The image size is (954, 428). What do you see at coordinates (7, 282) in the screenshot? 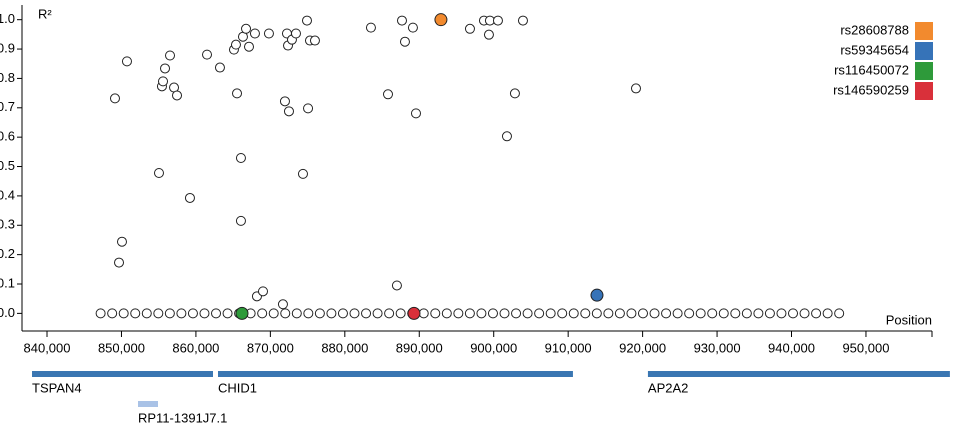
I see `y-tick-label: 0.1` at bounding box center [7, 282].